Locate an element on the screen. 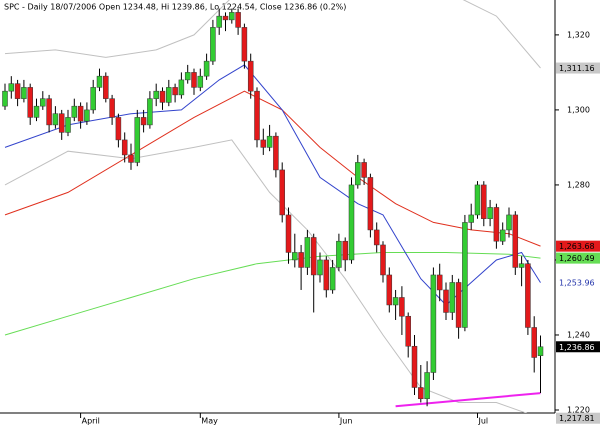  x-tick-label: April is located at coordinates (91, 421).